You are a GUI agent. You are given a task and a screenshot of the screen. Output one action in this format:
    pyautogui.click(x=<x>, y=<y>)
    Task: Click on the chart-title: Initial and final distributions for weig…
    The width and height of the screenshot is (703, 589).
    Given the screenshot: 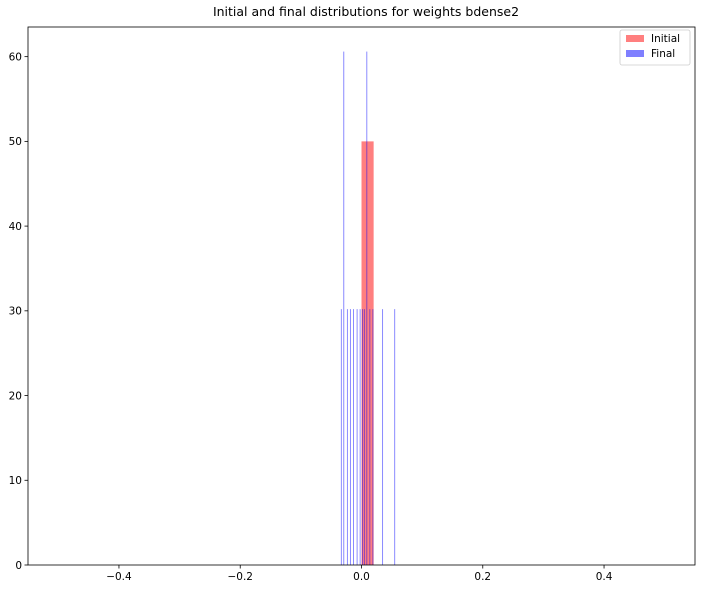 What is the action you would take?
    pyautogui.click(x=366, y=11)
    